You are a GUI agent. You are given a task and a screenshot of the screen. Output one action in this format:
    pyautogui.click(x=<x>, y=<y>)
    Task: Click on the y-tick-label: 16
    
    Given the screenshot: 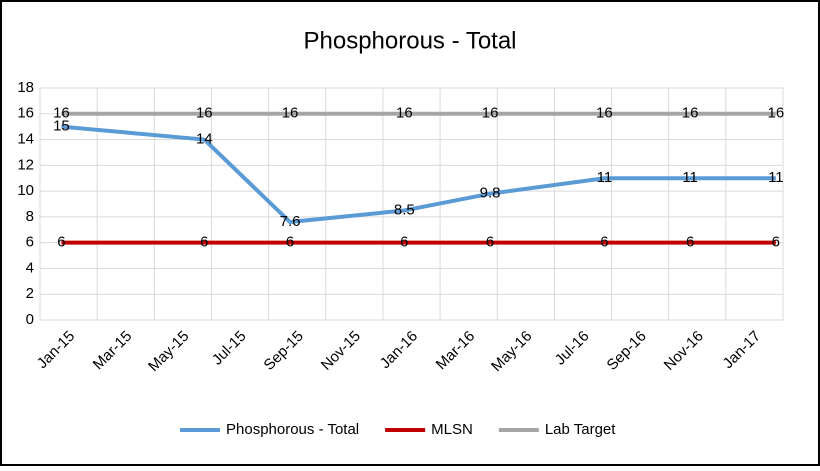 What is the action you would take?
    pyautogui.click(x=25, y=113)
    